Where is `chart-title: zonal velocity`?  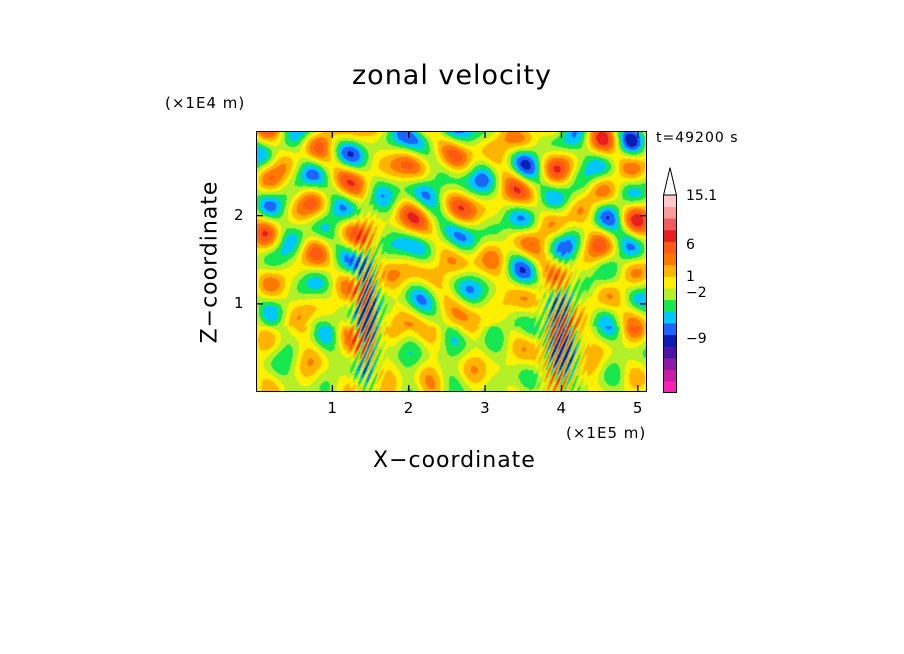
chart-title: zonal velocity is located at coordinates (452, 75).